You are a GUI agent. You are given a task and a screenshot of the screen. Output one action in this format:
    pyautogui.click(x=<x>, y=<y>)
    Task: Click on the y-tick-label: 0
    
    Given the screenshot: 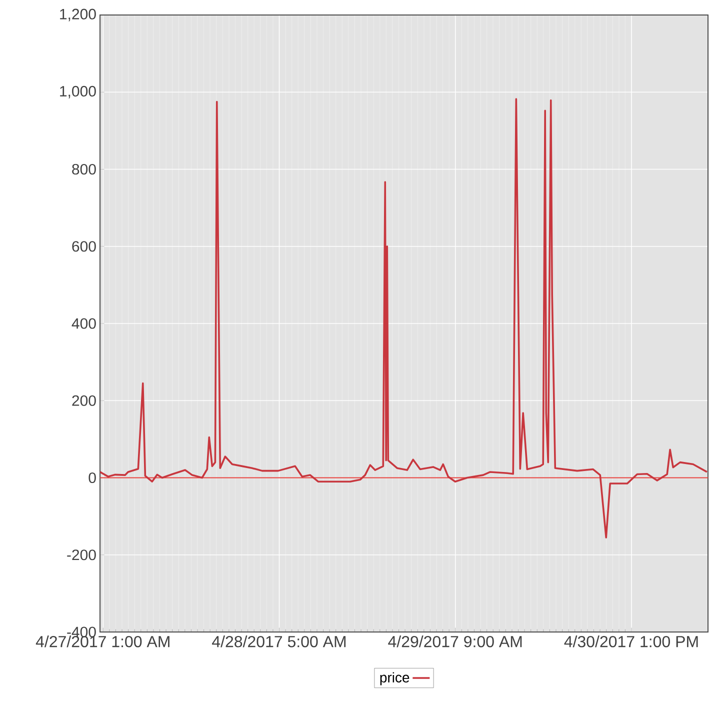 What is the action you would take?
    pyautogui.click(x=92, y=478)
    